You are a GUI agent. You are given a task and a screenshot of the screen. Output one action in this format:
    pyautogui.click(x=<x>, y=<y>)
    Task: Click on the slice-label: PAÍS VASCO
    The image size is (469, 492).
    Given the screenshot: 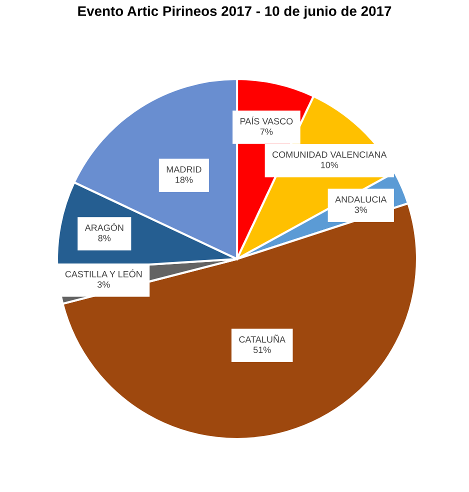 What is the action you would take?
    pyautogui.click(x=266, y=120)
    